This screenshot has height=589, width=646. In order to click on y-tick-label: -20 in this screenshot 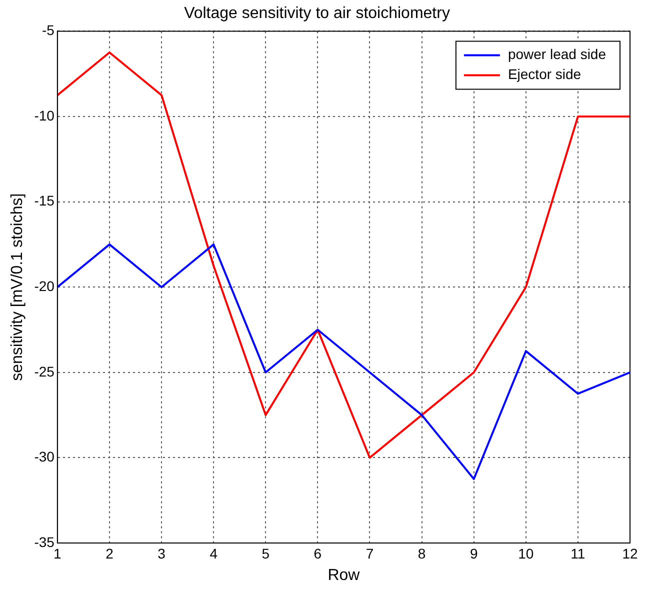, I will do `click(44, 286)`.